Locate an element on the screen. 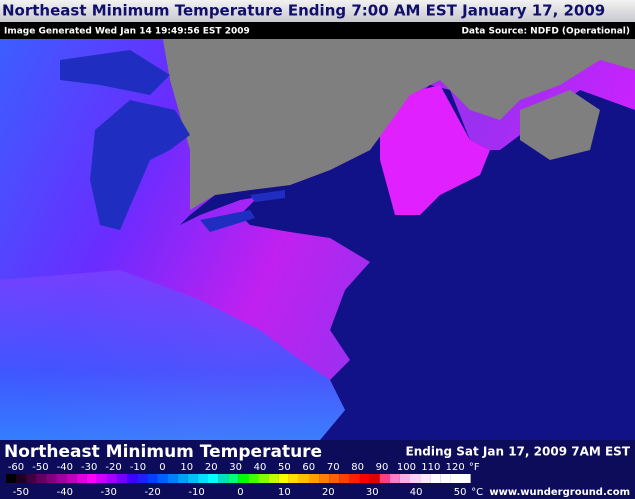 The width and height of the screenshot is (635, 499). legend-title: Northeast Minimum Temperature is located at coordinates (163, 452).